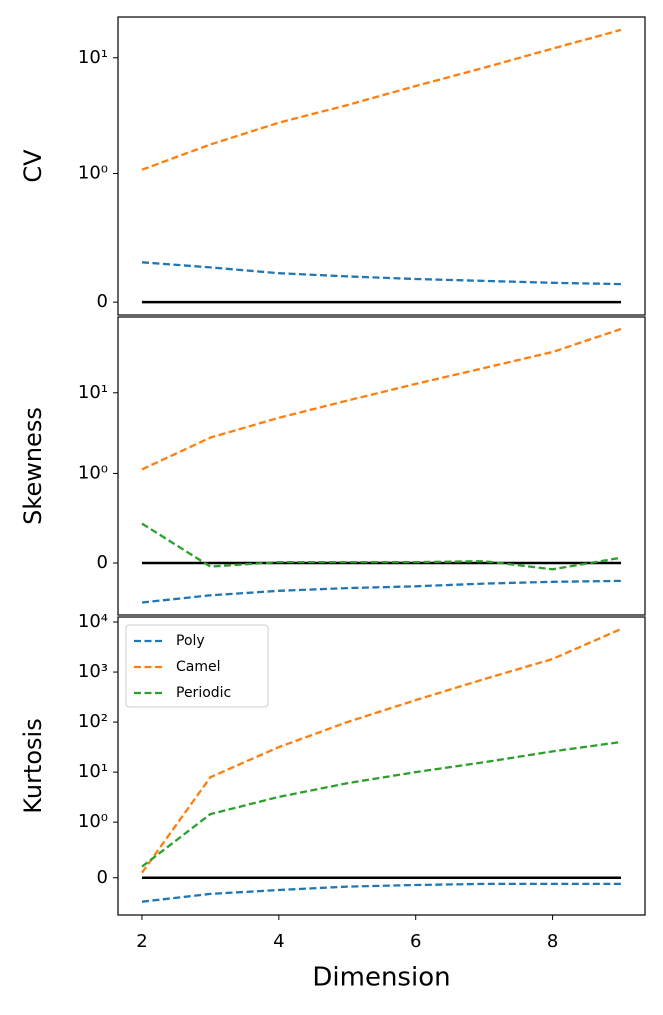 The height and width of the screenshot is (1015, 663). Describe the element at coordinates (93, 621) in the screenshot. I see `y-tick-label: 10⁴` at that location.